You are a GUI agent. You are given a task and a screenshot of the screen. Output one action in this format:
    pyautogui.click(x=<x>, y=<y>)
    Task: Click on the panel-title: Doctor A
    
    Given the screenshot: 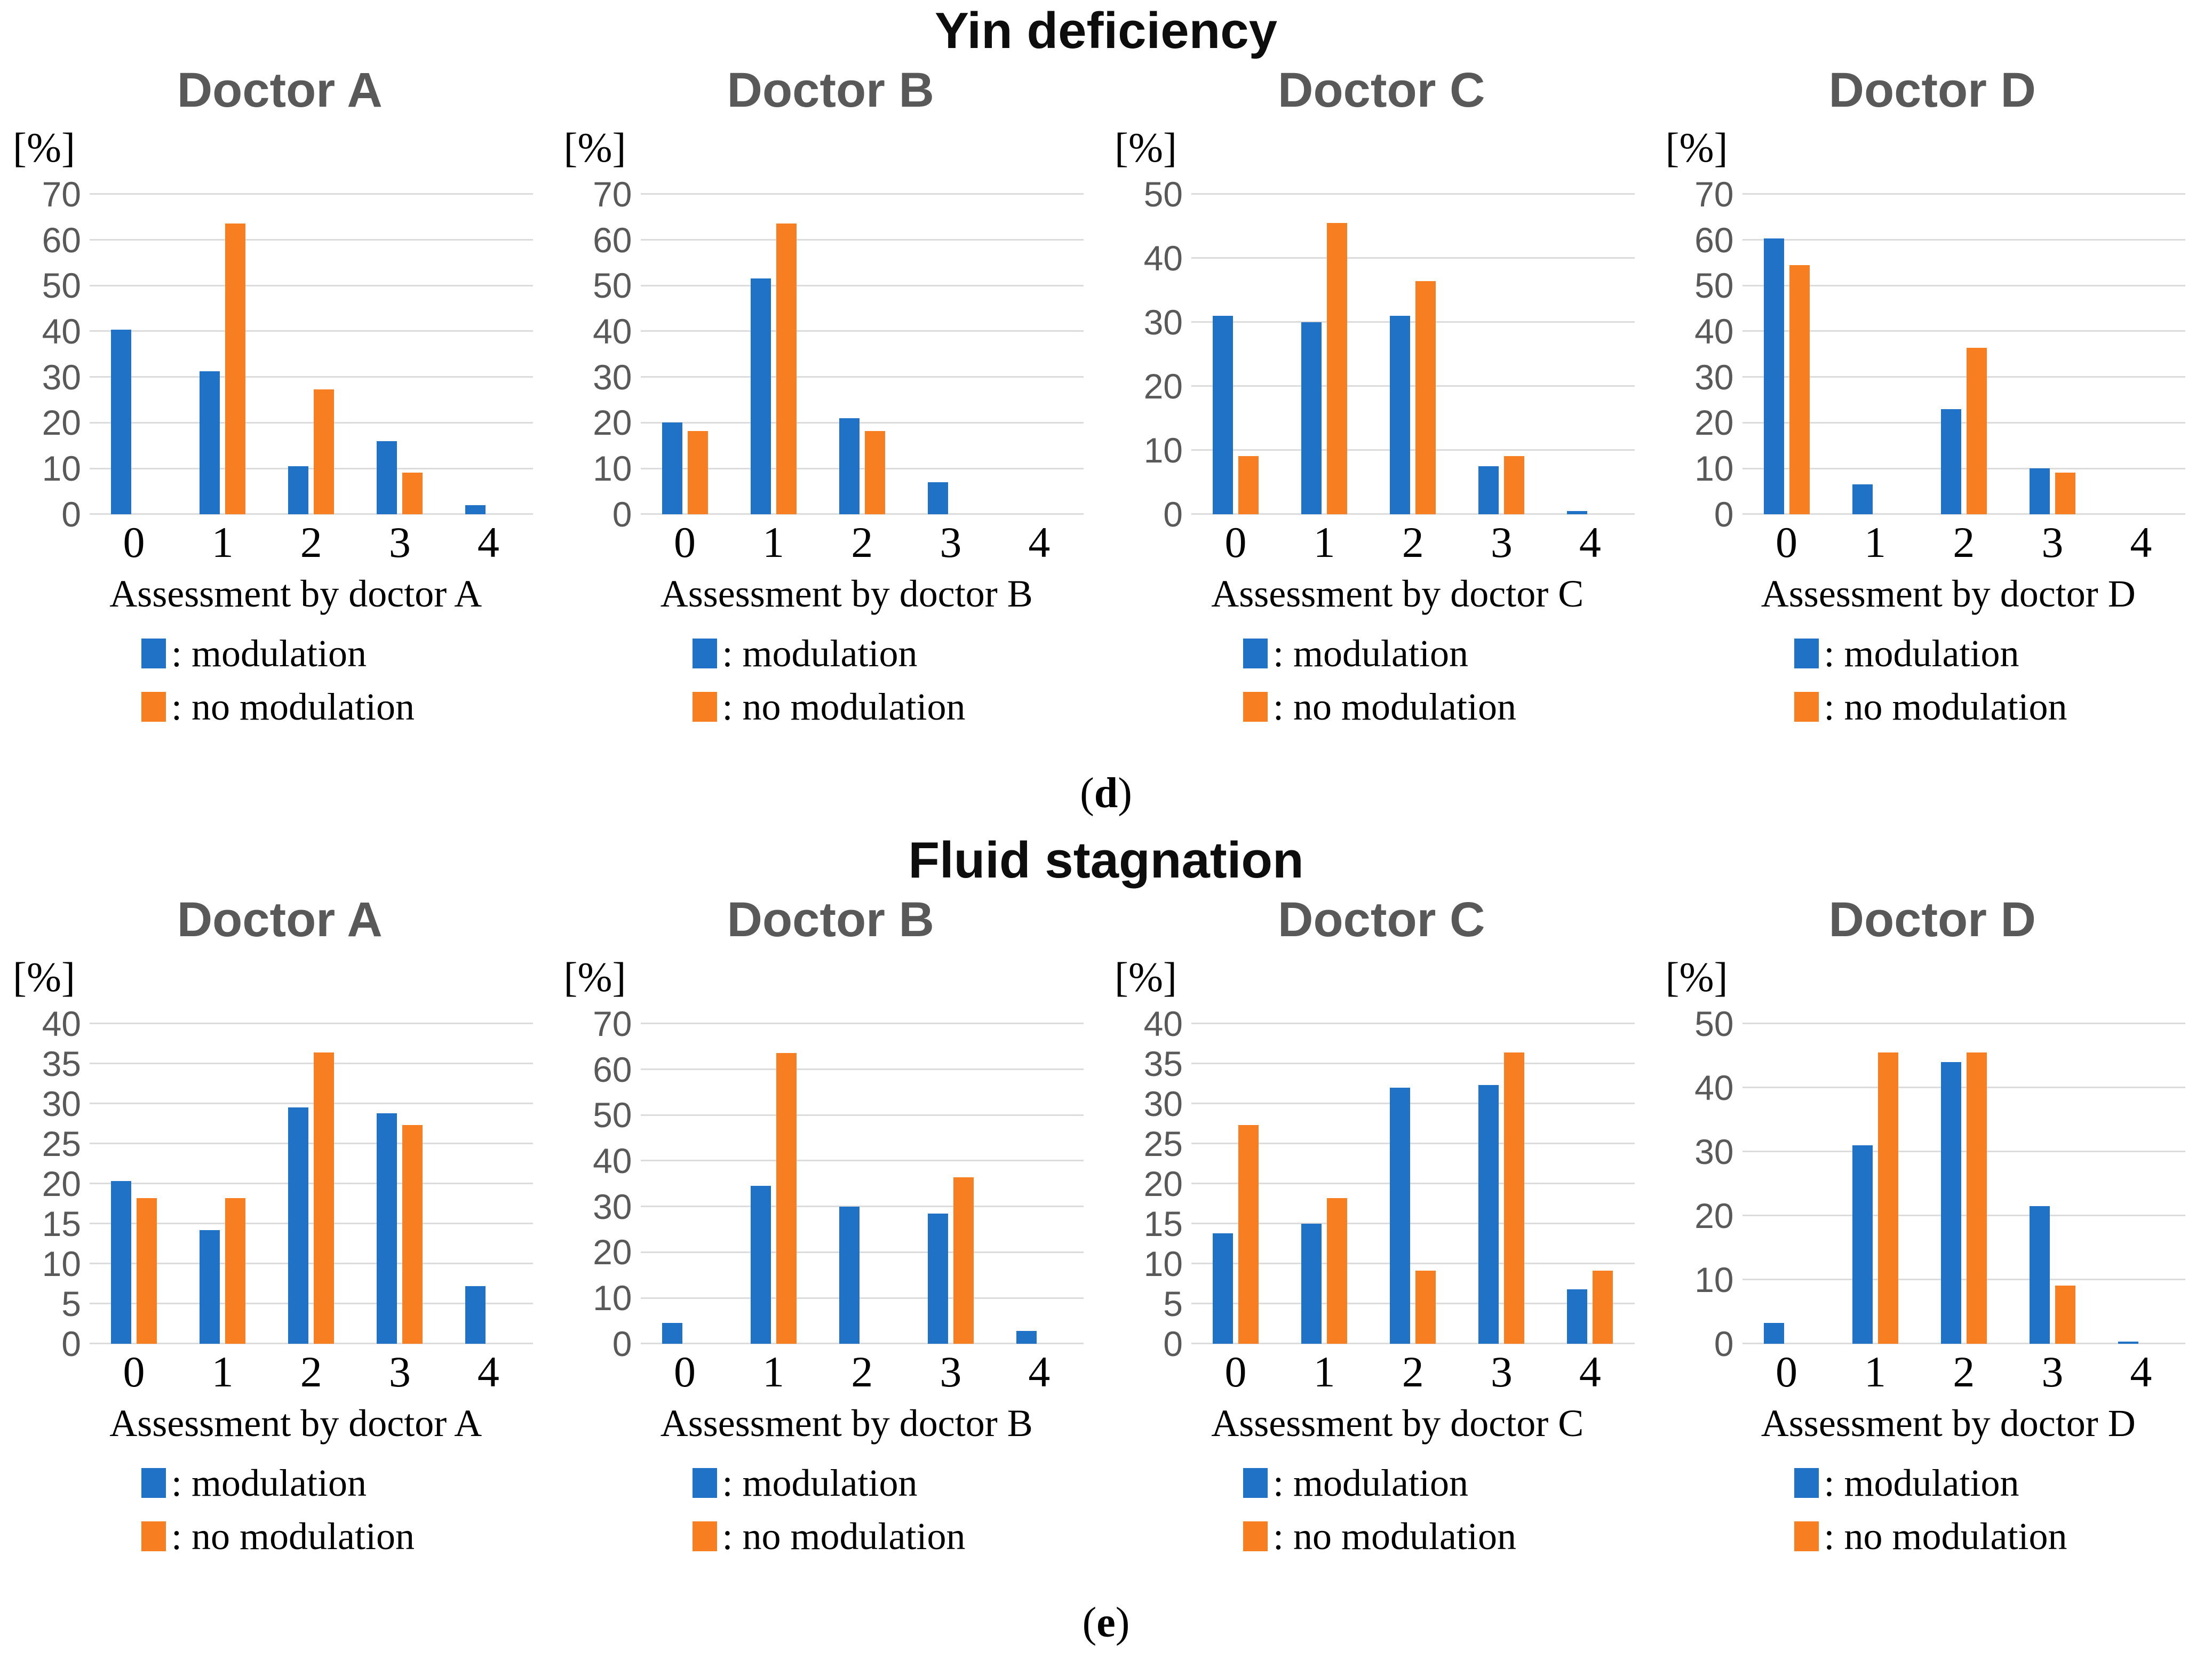 What is the action you would take?
    pyautogui.click(x=280, y=920)
    